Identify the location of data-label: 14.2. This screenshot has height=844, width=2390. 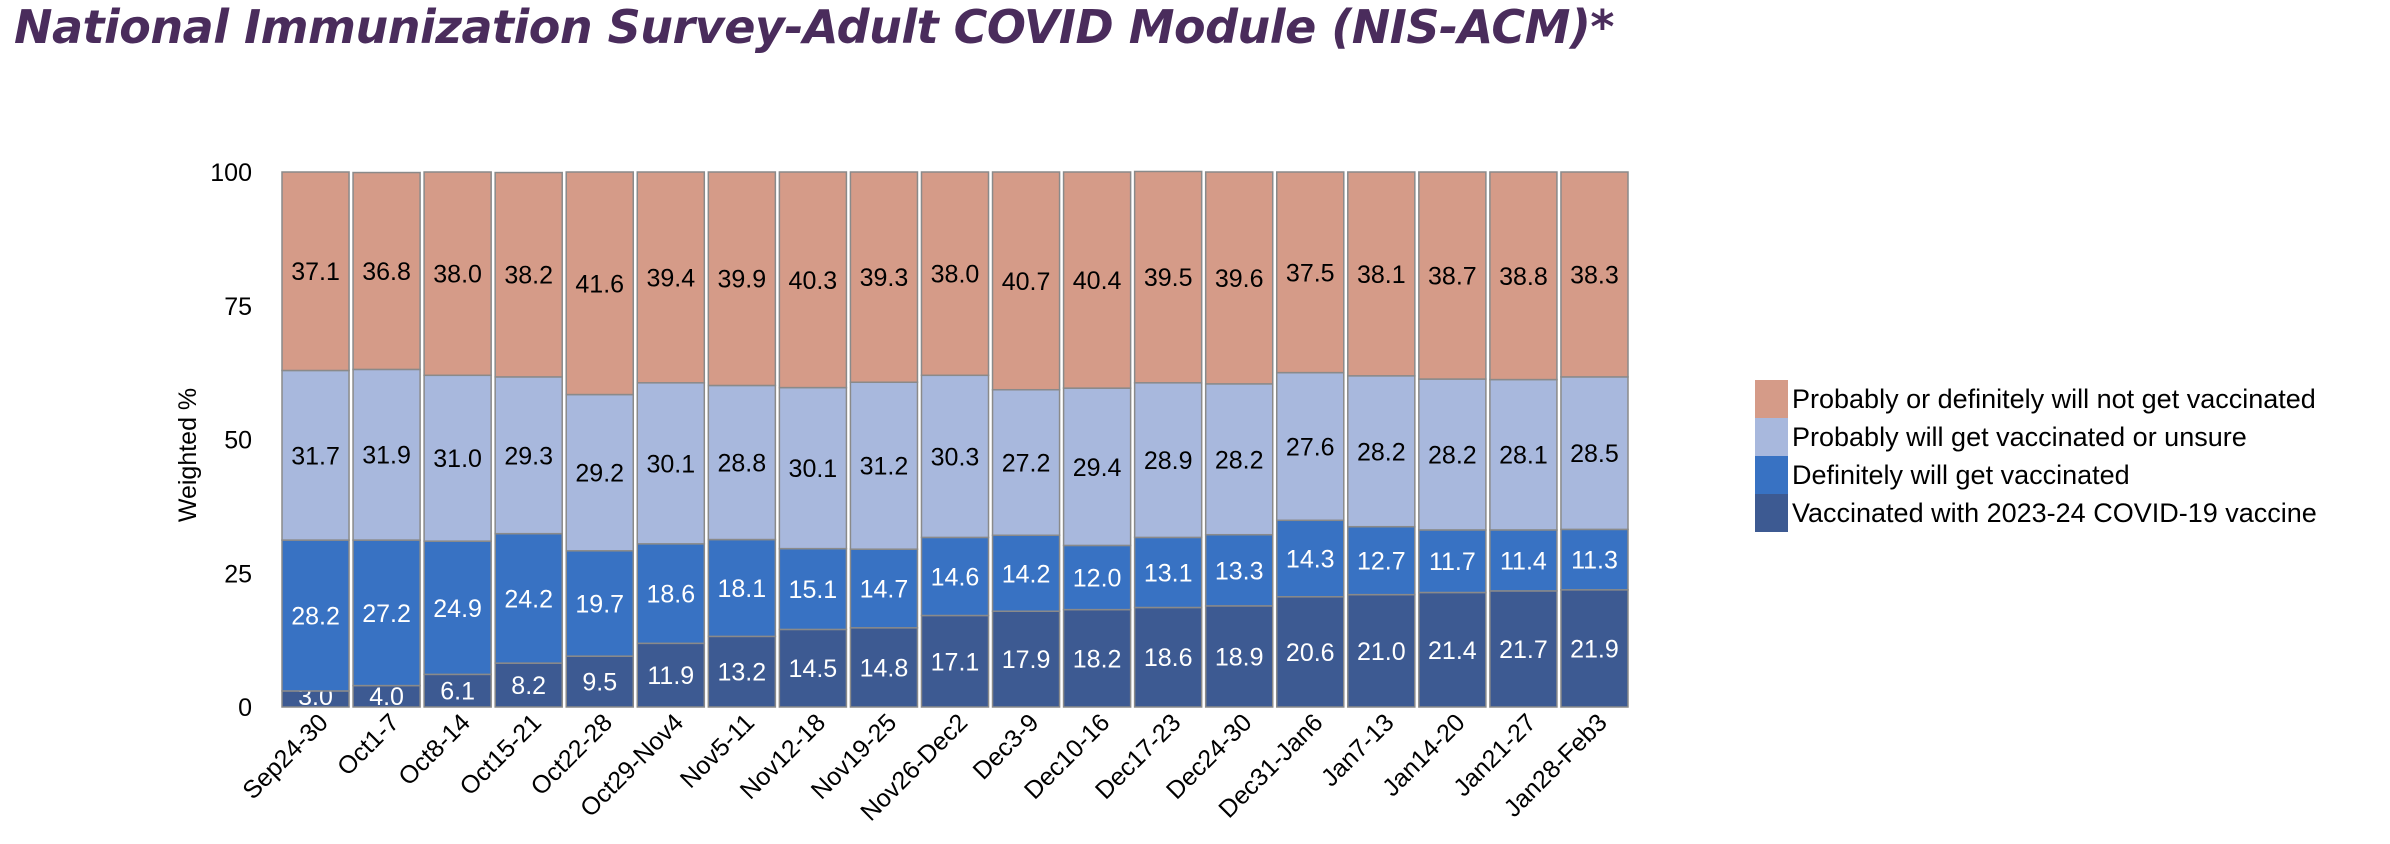
(1026, 574).